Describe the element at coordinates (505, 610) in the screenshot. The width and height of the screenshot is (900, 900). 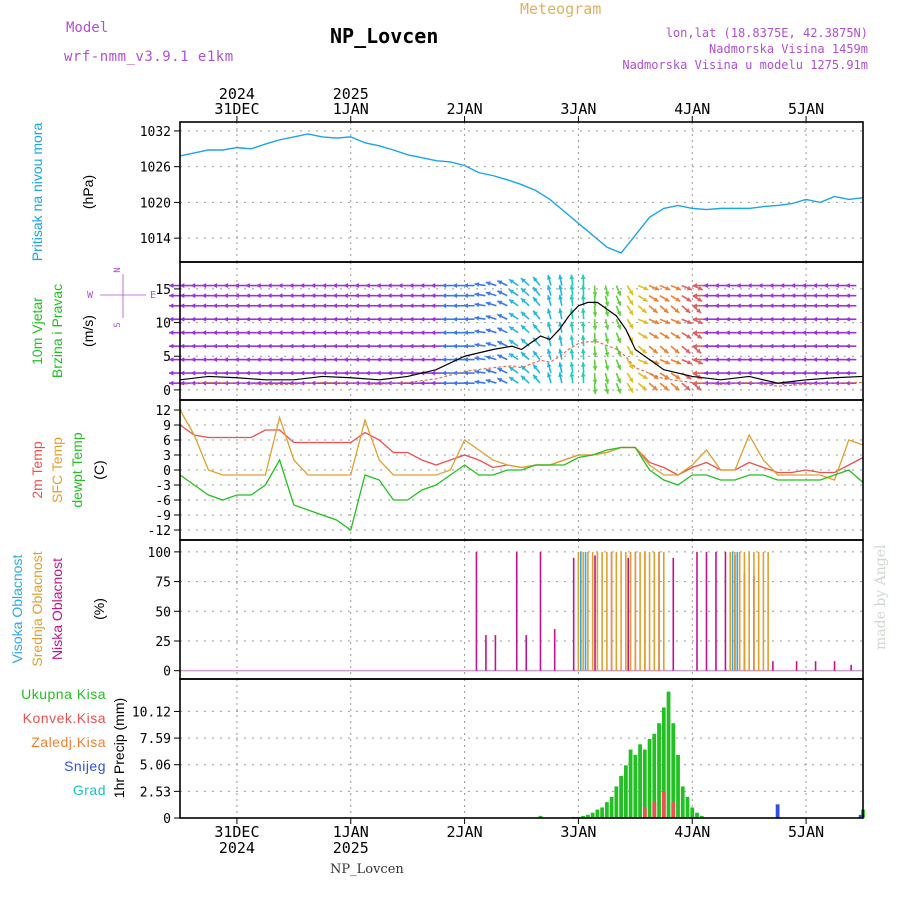
I see `panel-cloud: 0 25 50 75 100` at that location.